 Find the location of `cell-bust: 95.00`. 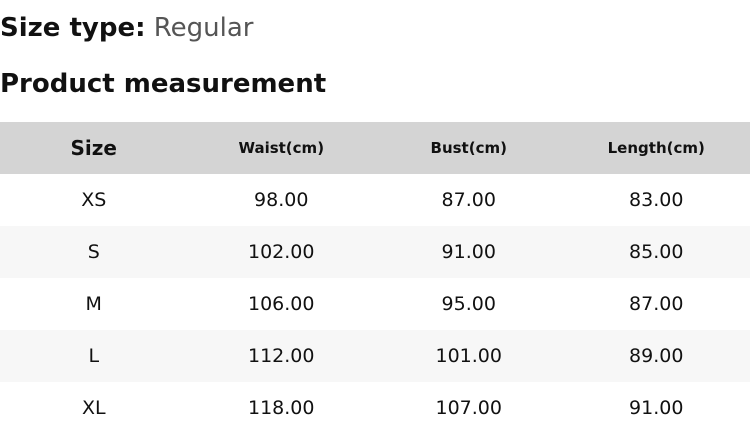

cell-bust: 95.00 is located at coordinates (468, 304).